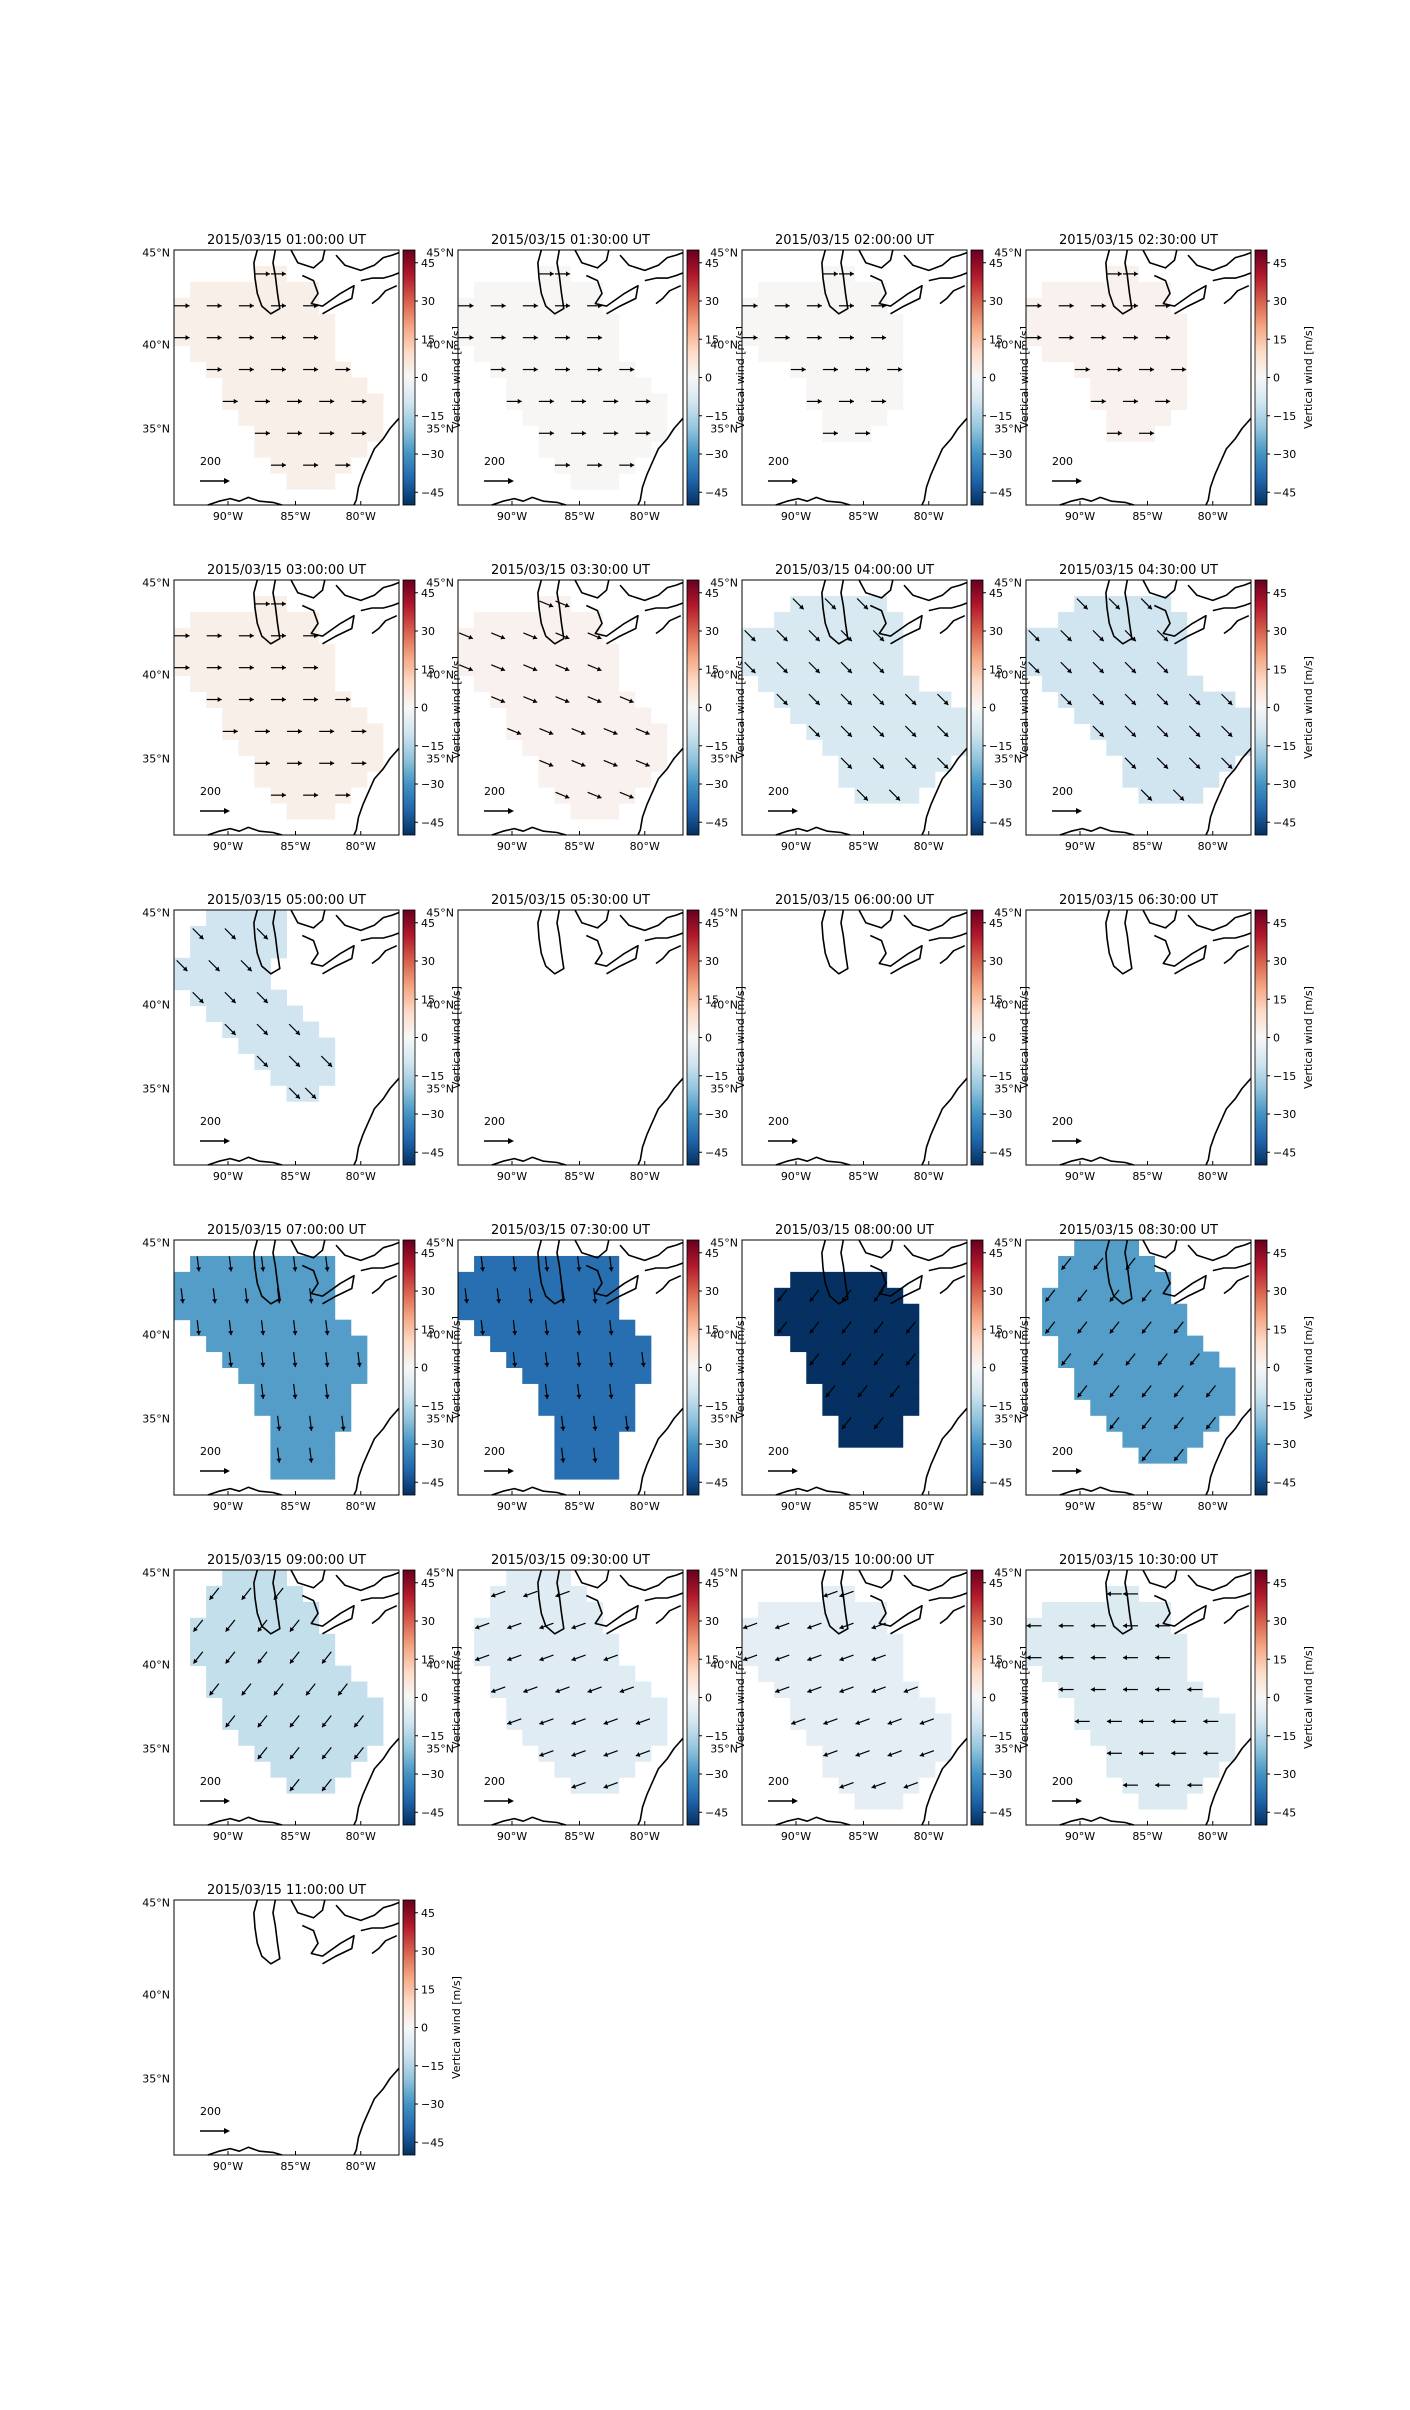  I want to click on colorbar, so click(977, 1697).